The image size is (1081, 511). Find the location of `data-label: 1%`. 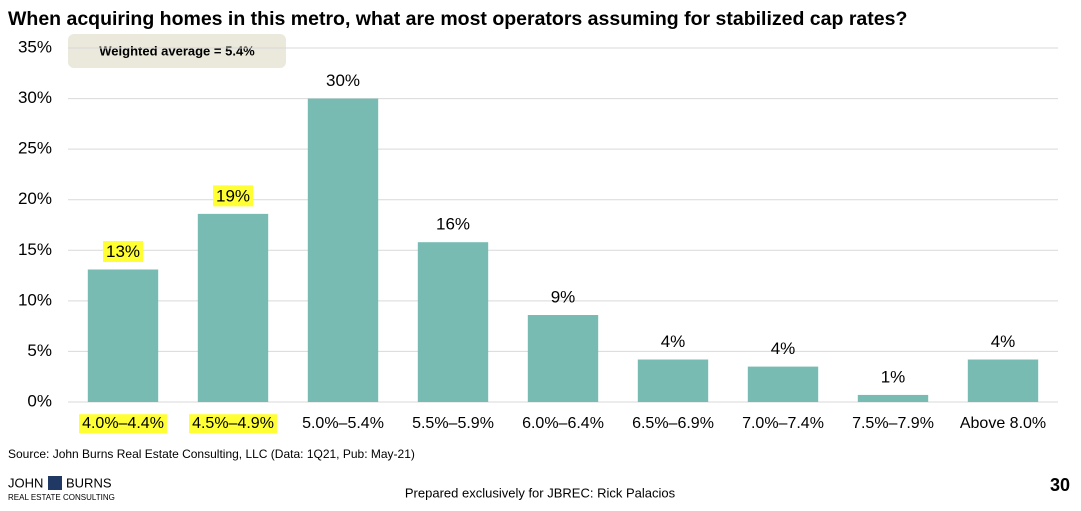

data-label: 1% is located at coordinates (893, 376).